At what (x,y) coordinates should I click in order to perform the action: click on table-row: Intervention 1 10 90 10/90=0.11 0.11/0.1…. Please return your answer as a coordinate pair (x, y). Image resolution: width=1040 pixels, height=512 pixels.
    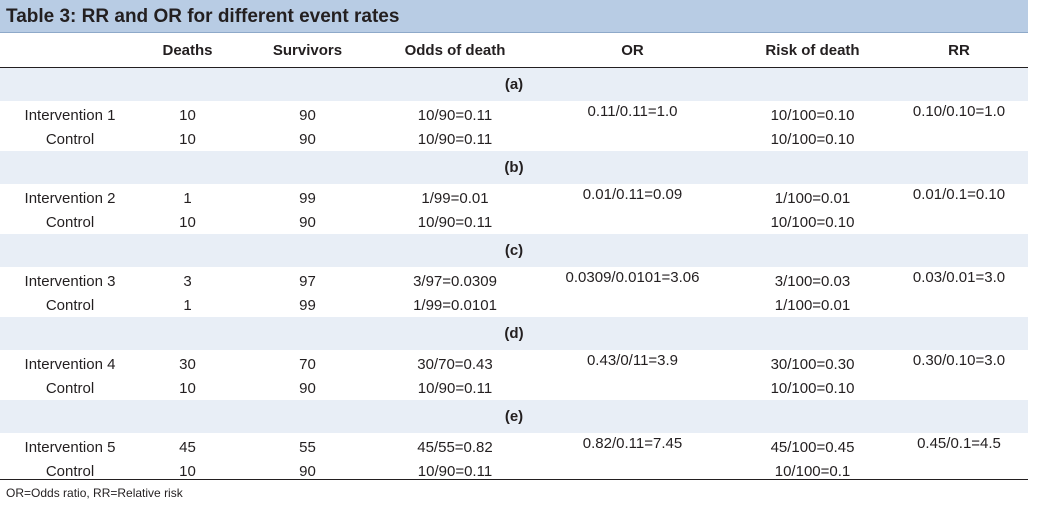
    Looking at the image, I should click on (514, 114).